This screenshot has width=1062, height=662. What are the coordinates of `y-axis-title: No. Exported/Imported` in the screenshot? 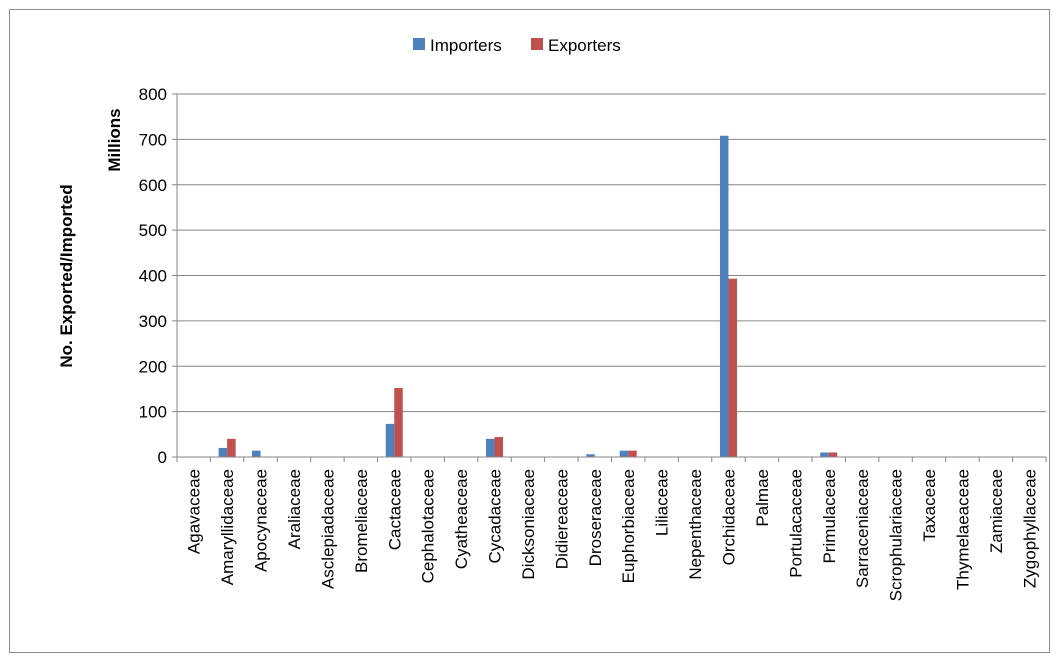 It's located at (66, 275).